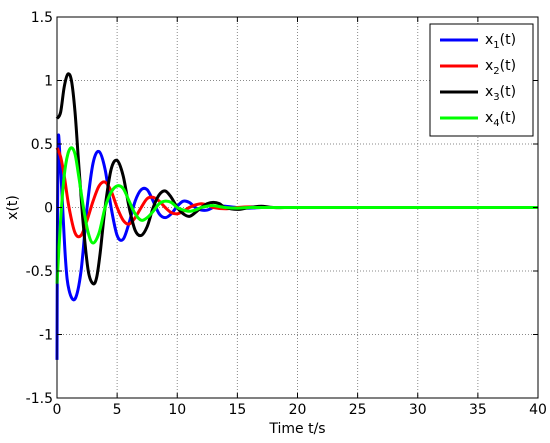  I want to click on x-tick-label: 20, so click(298, 410).